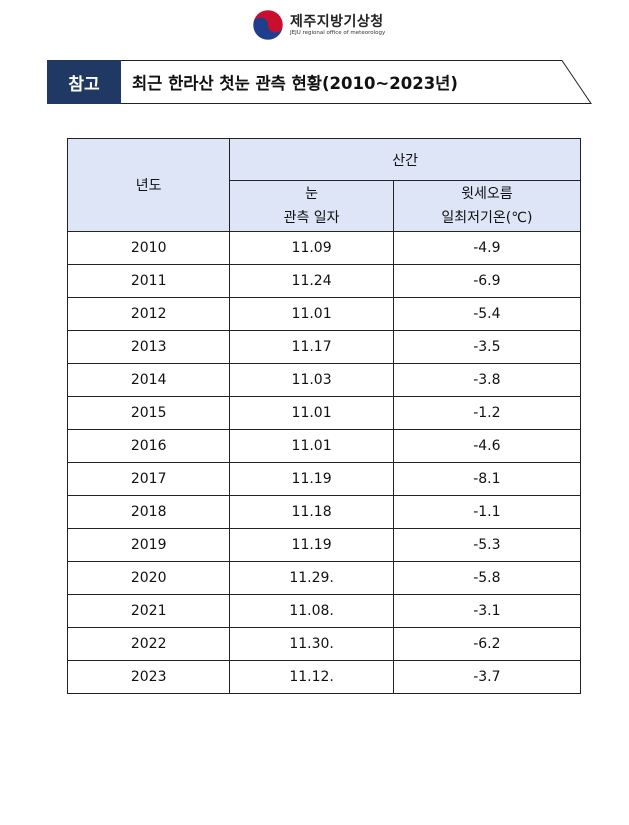  What do you see at coordinates (487, 347) in the screenshot?
I see `cell-min-temp: -3.5` at bounding box center [487, 347].